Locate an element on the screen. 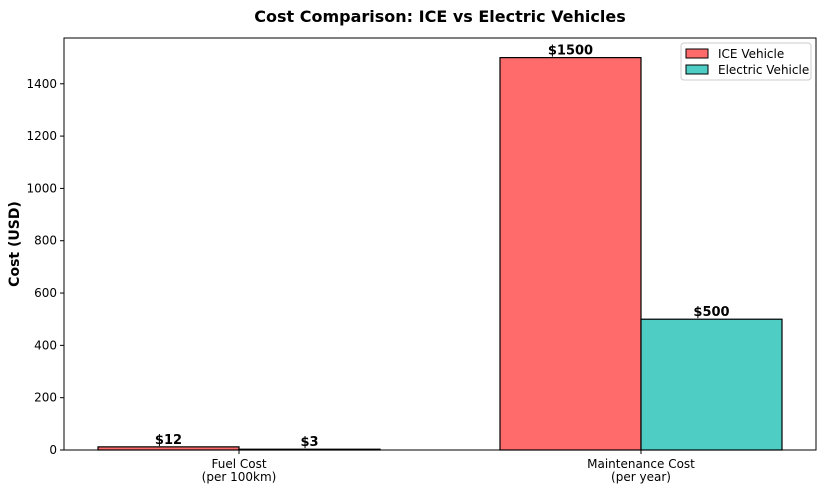 This screenshot has width=825, height=495. legend-box is located at coordinates (746, 61).